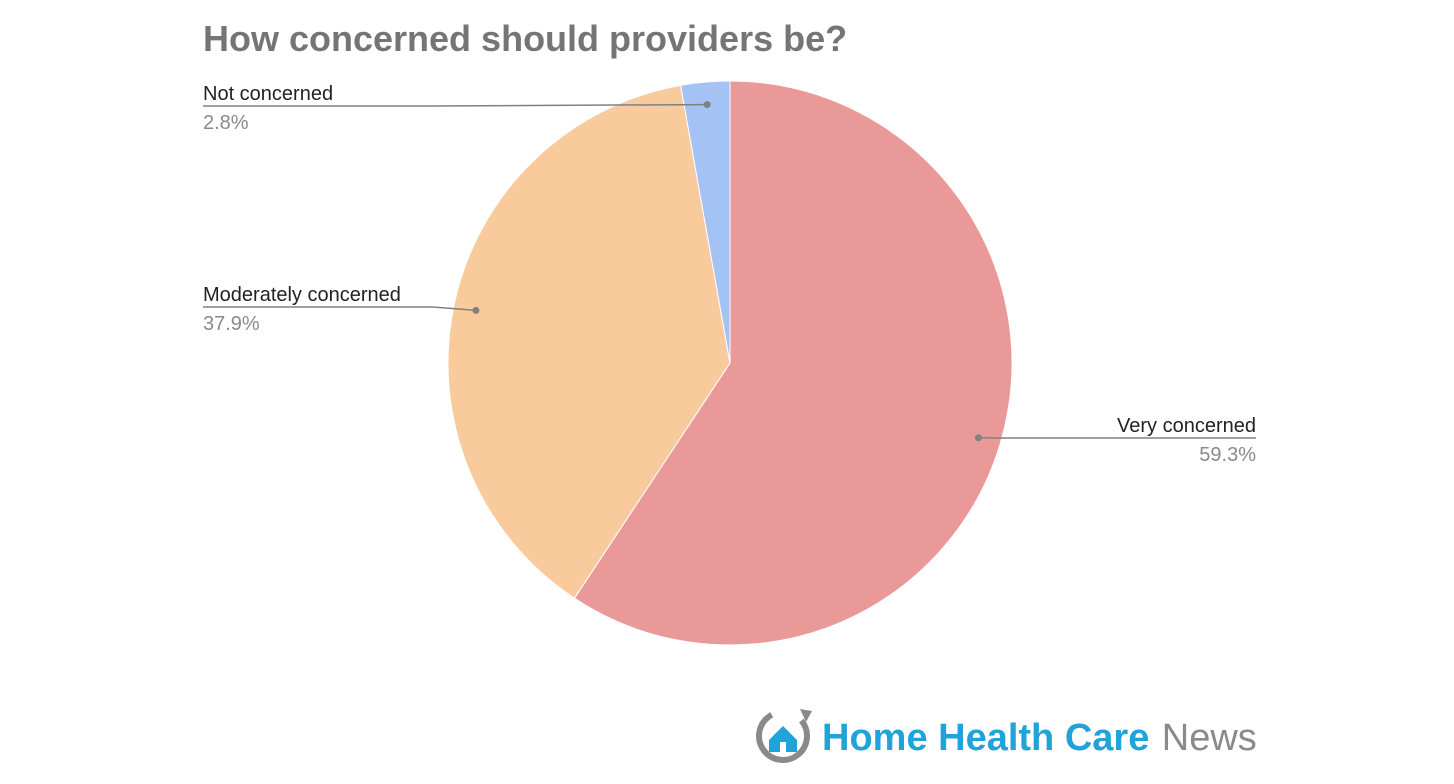  Describe the element at coordinates (1186, 426) in the screenshot. I see `slice-label: Very concerned` at that location.